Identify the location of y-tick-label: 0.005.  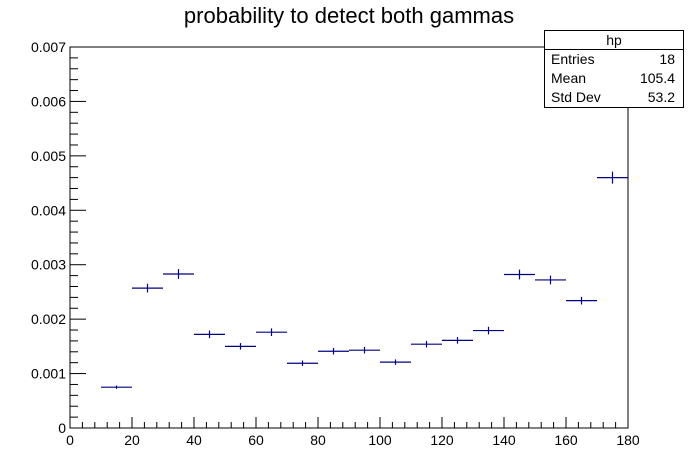
(48, 156).